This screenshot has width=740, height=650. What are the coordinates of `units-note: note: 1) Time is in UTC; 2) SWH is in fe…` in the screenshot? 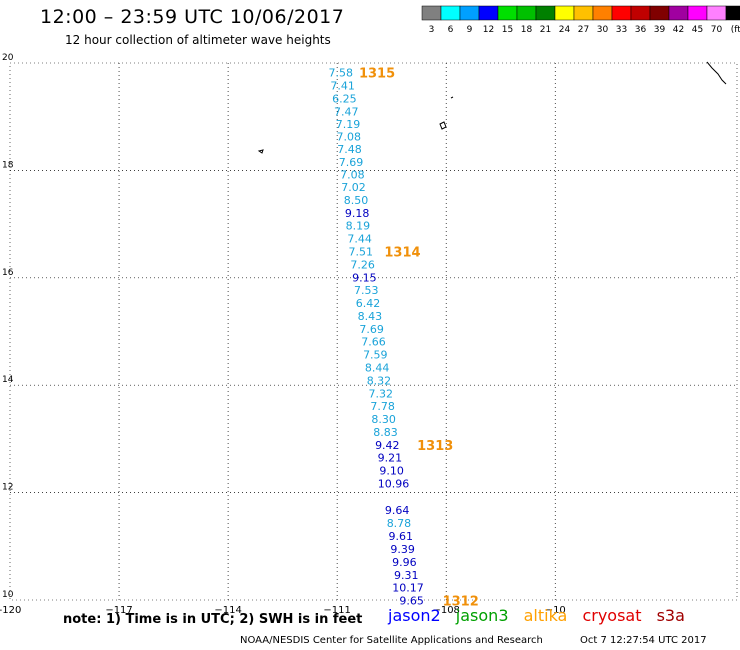 It's located at (213, 619).